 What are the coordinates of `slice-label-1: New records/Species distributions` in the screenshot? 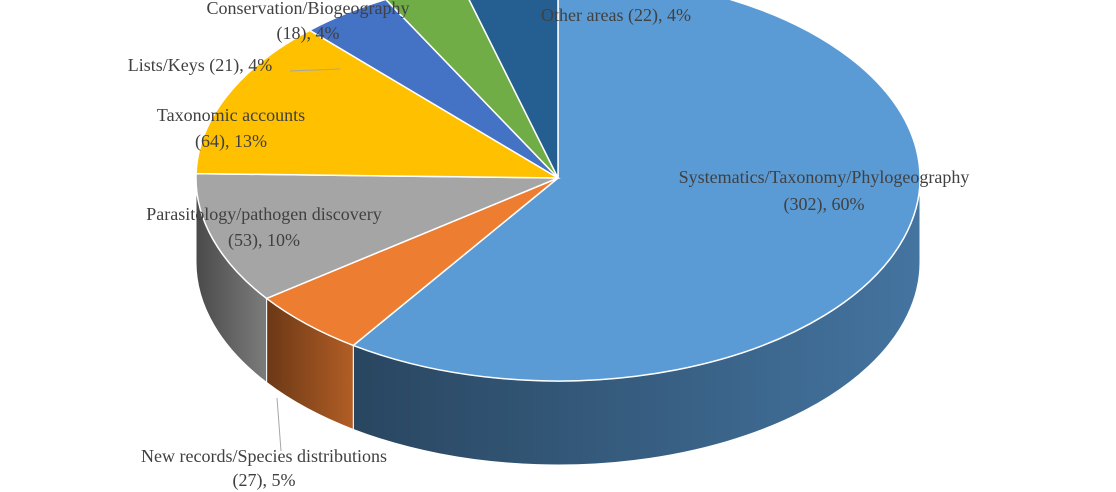 It's located at (264, 456).